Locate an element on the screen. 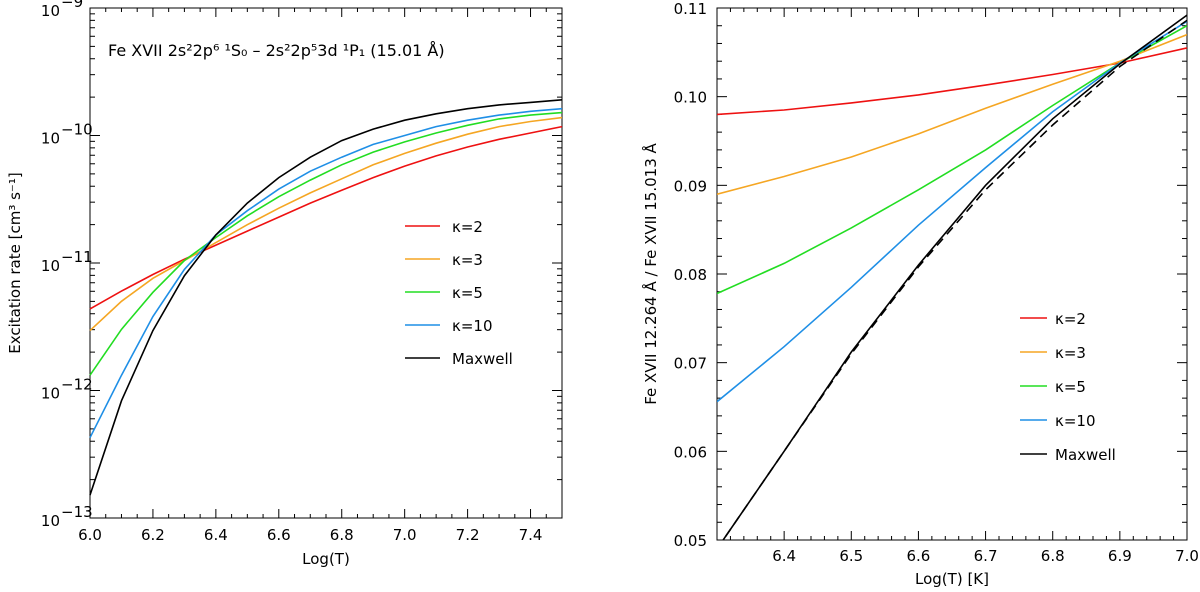 Image resolution: width=1200 pixels, height=592 pixels. y-tick-label: 0.09 is located at coordinates (690, 186).